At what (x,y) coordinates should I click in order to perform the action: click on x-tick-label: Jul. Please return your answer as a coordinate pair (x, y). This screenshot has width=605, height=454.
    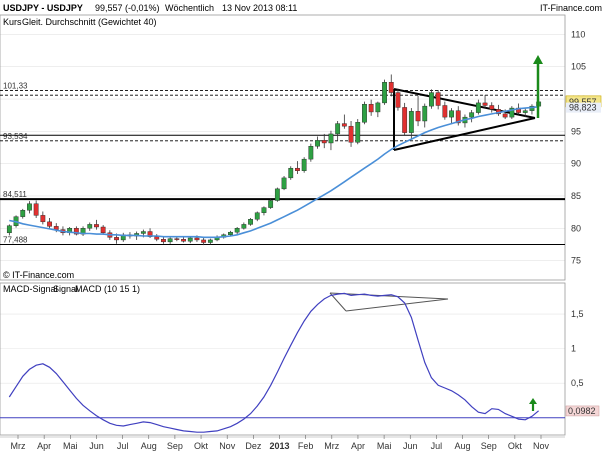
    Looking at the image, I should click on (437, 446).